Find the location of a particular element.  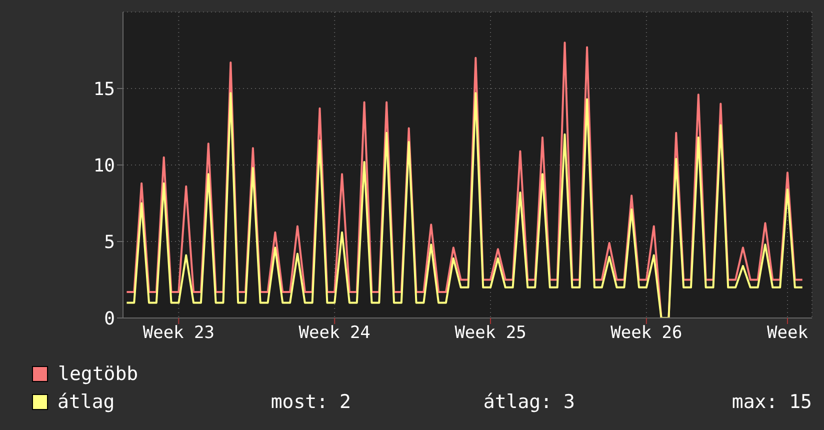

x-tick-label: Week is located at coordinates (787, 333).